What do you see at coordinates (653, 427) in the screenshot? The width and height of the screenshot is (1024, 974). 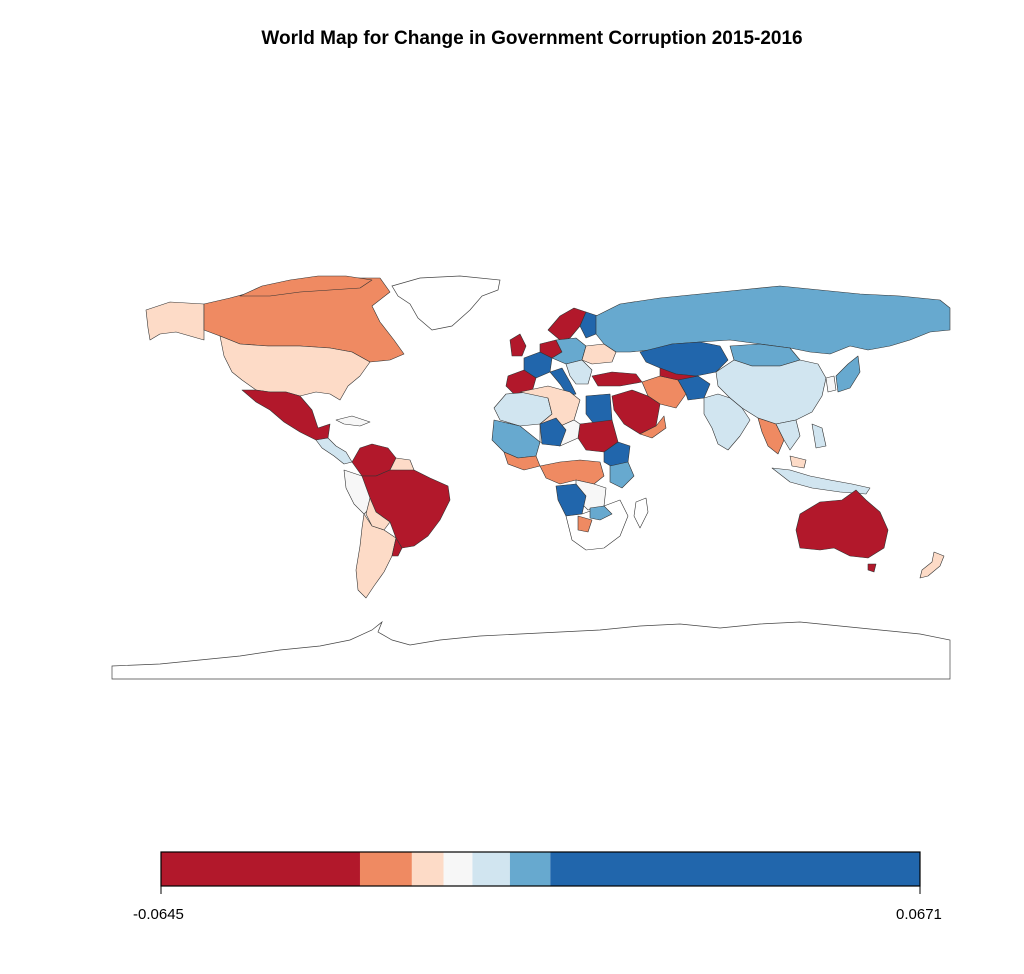 I see `yemen-oman` at bounding box center [653, 427].